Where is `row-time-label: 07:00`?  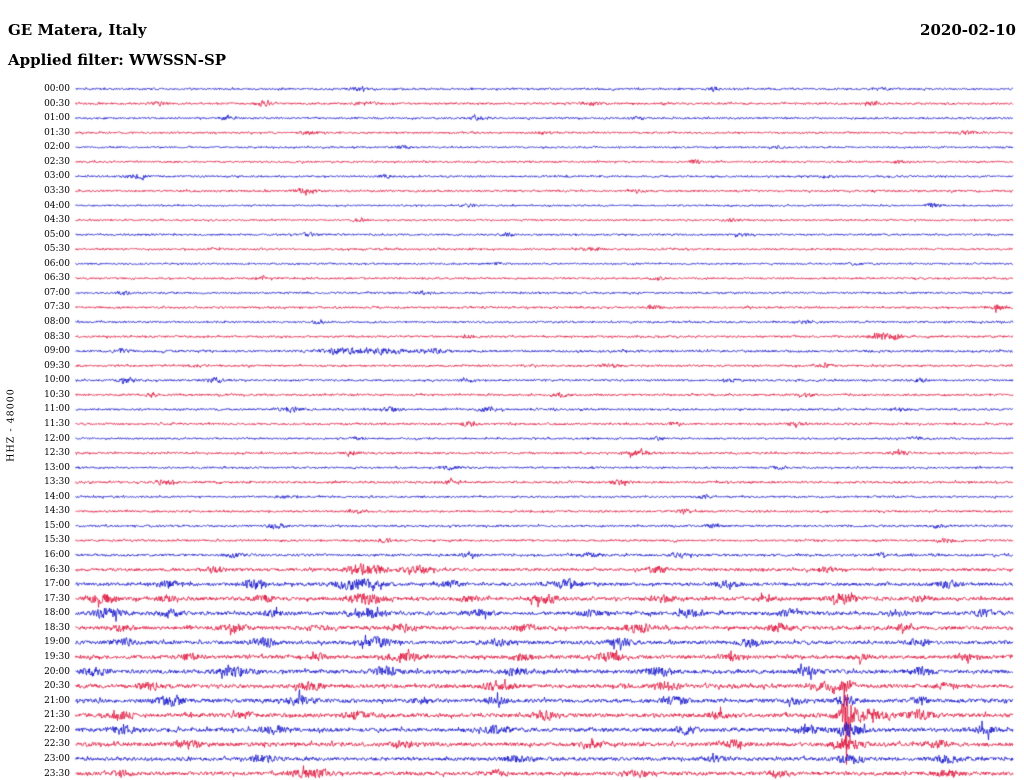 row-time-label: 07:00 is located at coordinates (57, 292).